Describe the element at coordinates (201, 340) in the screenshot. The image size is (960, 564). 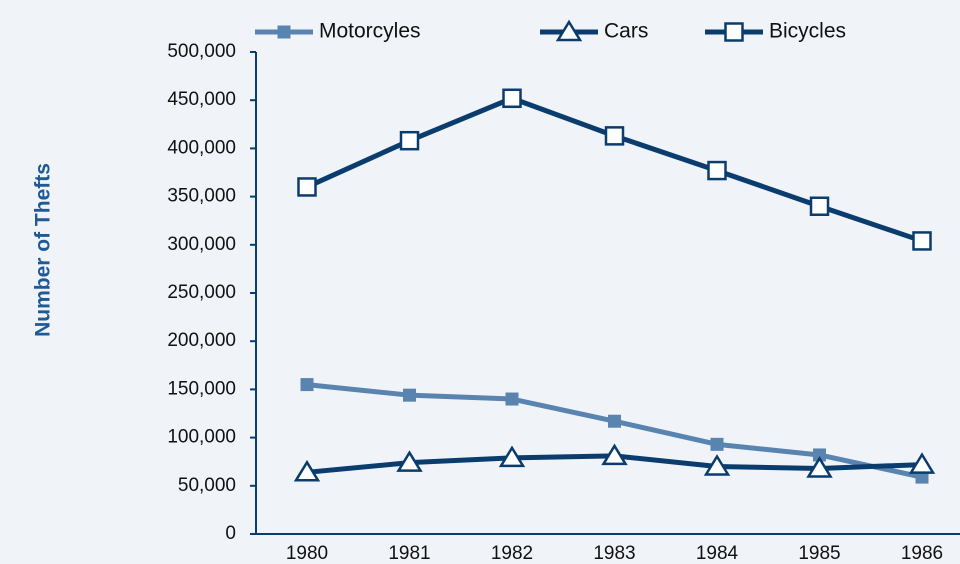
I see `y-tick-label: 200,000` at that location.